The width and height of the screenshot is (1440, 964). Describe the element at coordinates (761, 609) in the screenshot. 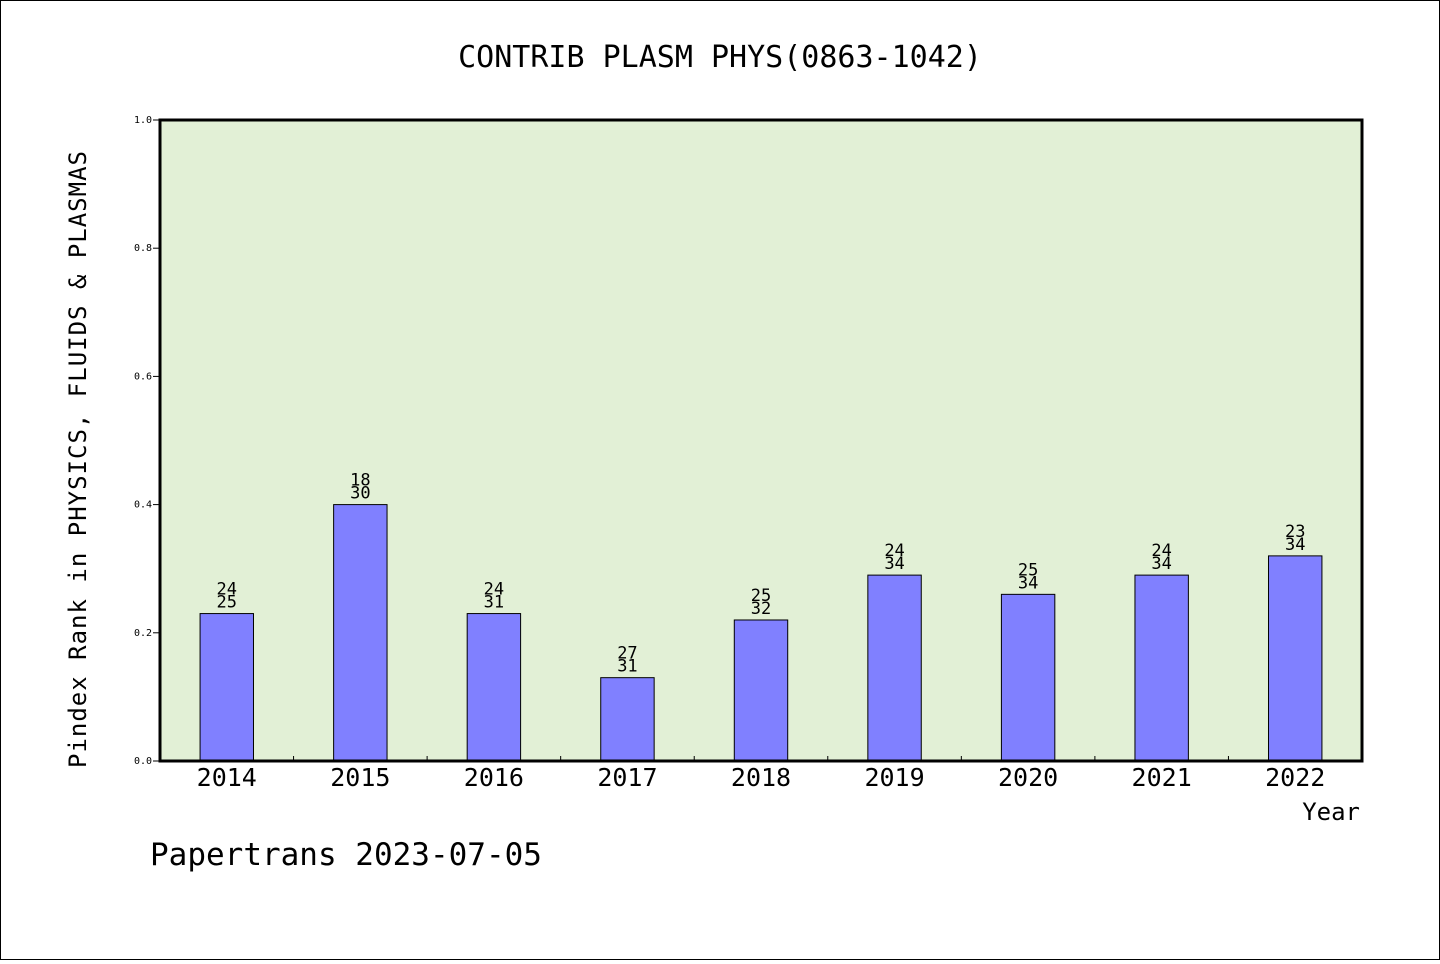

I see `bar-total-label-2018: 32` at that location.